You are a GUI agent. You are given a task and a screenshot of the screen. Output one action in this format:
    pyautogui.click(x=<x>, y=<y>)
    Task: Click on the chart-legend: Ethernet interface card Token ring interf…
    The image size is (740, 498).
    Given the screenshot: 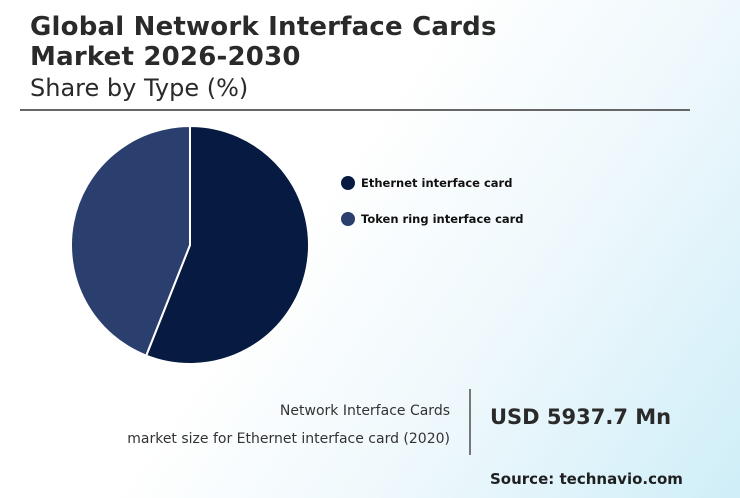 What is the action you would take?
    pyautogui.click(x=432, y=208)
    